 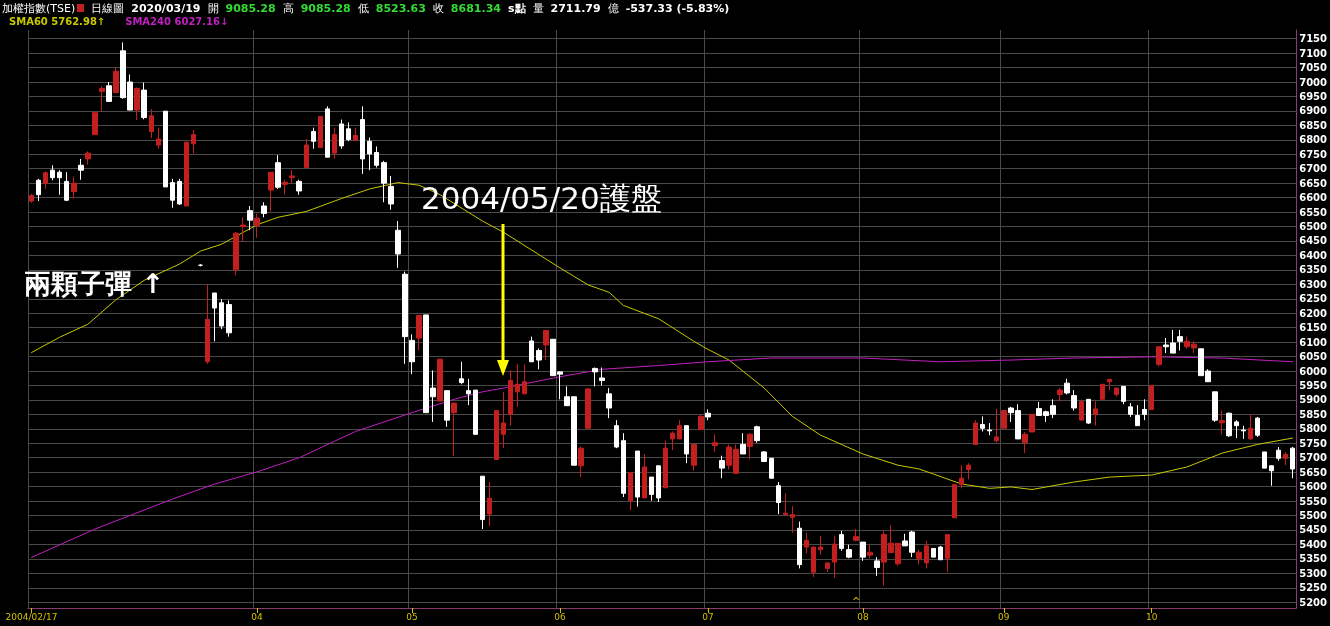 What do you see at coordinates (1313, 472) in the screenshot?
I see `y-tick-label: 5650` at bounding box center [1313, 472].